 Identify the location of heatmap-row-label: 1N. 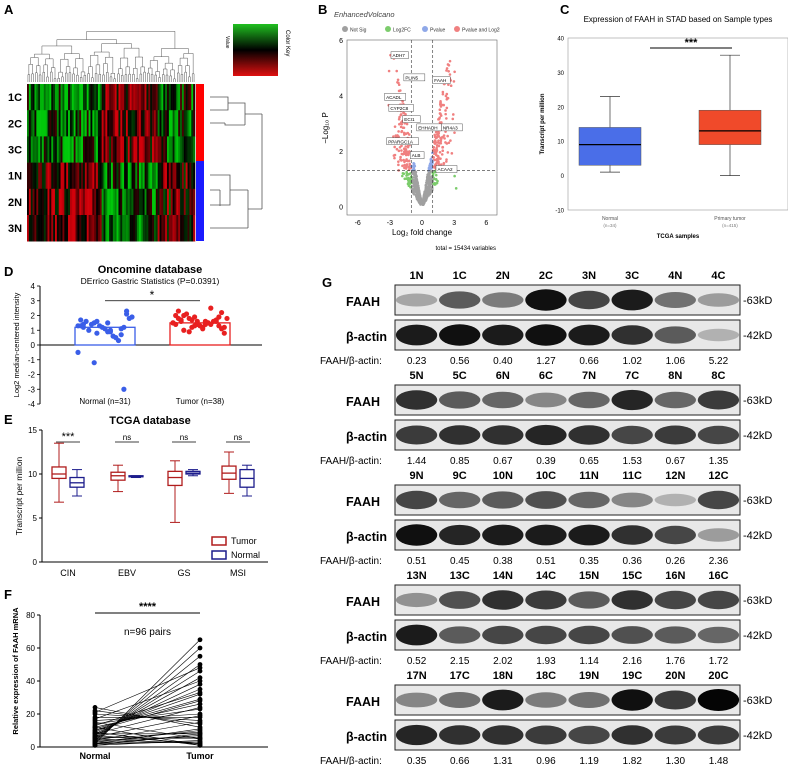
(15, 177).